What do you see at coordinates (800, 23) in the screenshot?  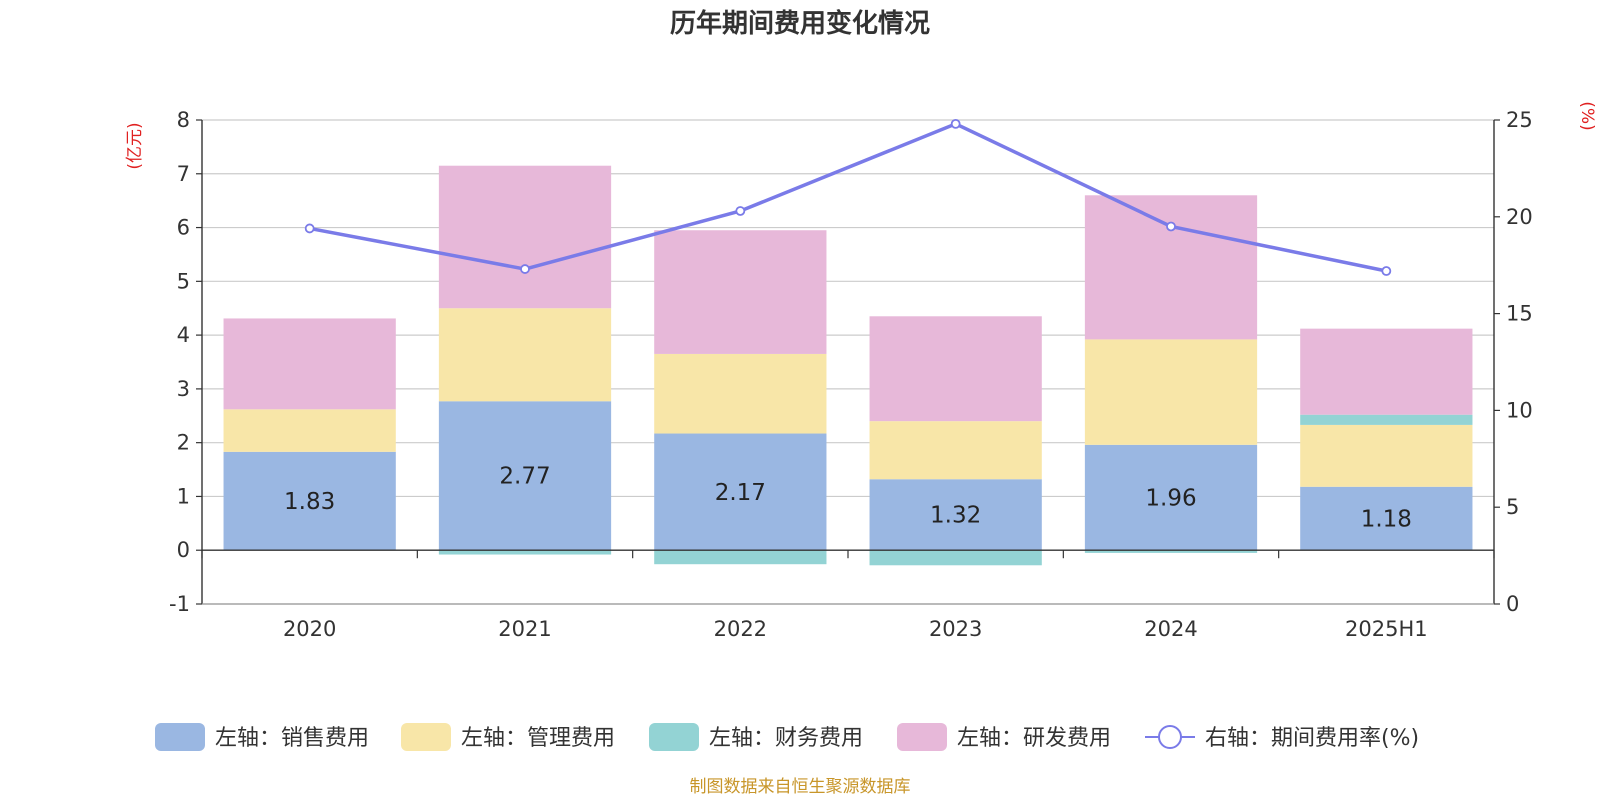 I see `chart-title: 历年期间费用变化情况` at bounding box center [800, 23].